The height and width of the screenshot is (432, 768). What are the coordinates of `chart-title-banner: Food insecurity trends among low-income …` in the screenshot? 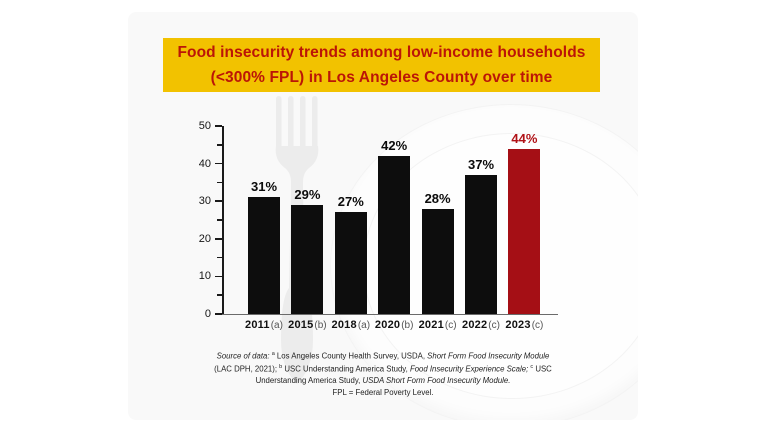 It's located at (381, 65).